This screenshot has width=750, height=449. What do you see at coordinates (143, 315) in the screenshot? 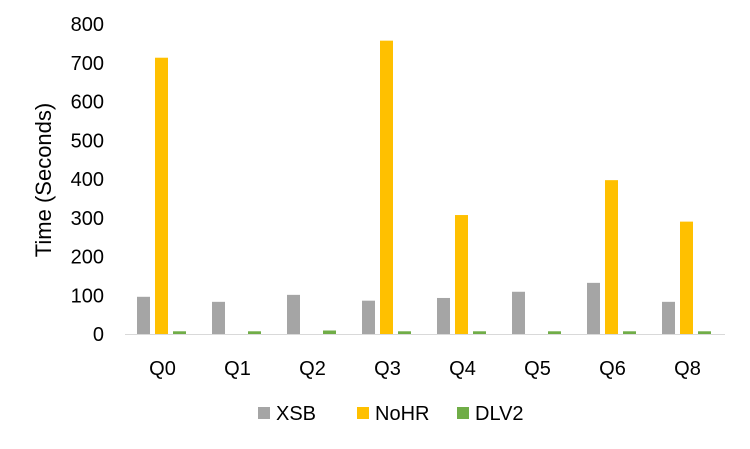
I see `bar-xsb-q0` at bounding box center [143, 315].